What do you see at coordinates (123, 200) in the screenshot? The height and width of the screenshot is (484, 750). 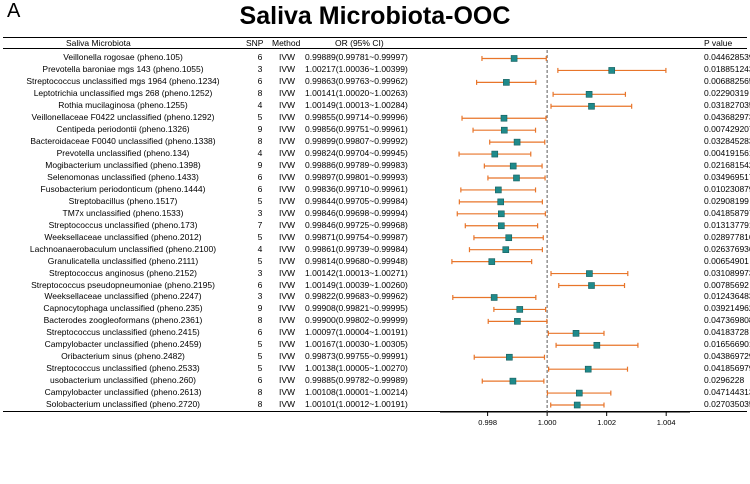 I see `row-label: Streptobacillus (pheno.1517)` at bounding box center [123, 200].